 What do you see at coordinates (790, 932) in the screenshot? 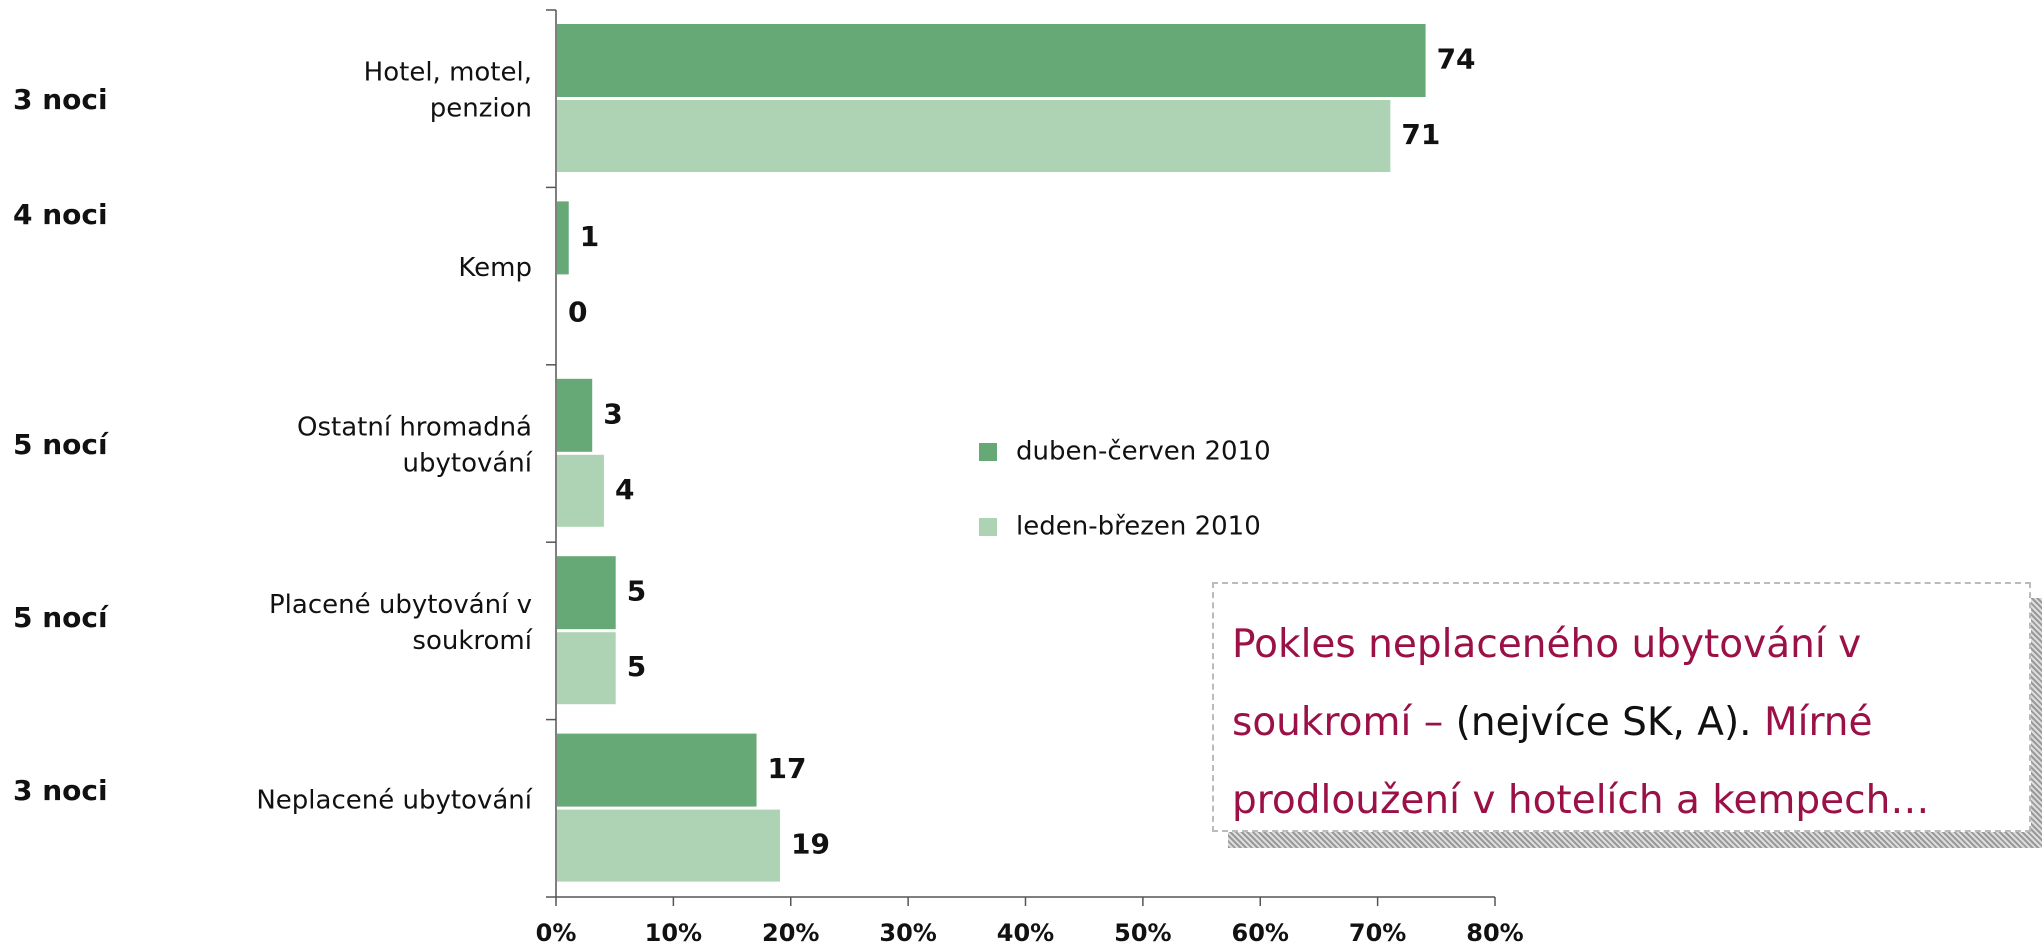
I see `x-tick-label: 20%` at bounding box center [790, 932].